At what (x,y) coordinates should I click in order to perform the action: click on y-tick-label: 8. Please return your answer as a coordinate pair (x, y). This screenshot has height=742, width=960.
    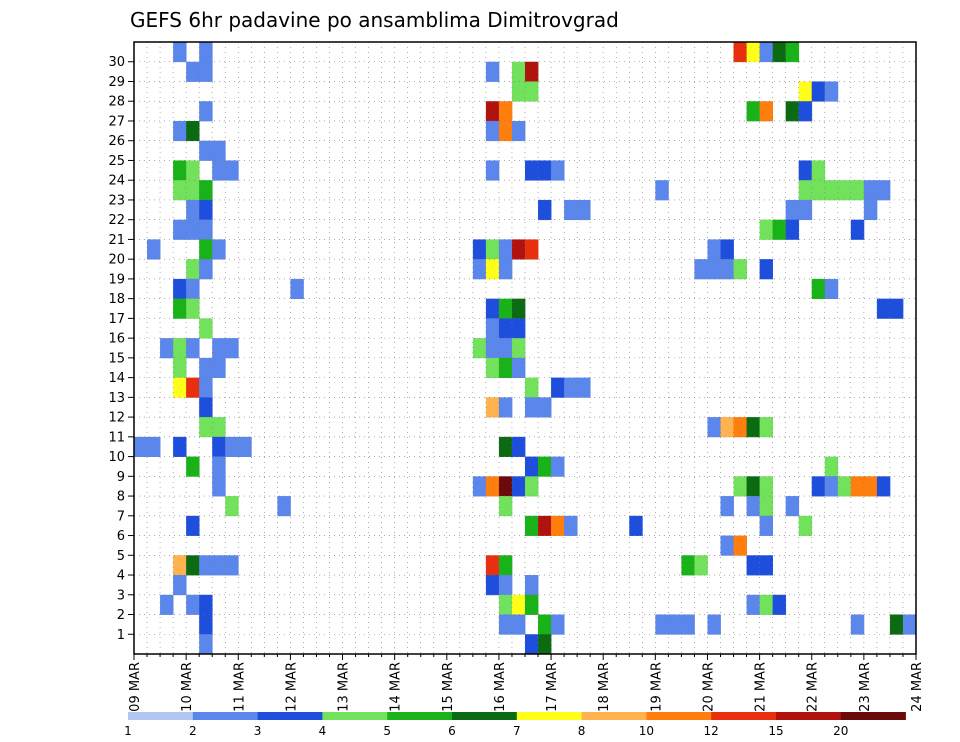
    Looking at the image, I should click on (121, 497).